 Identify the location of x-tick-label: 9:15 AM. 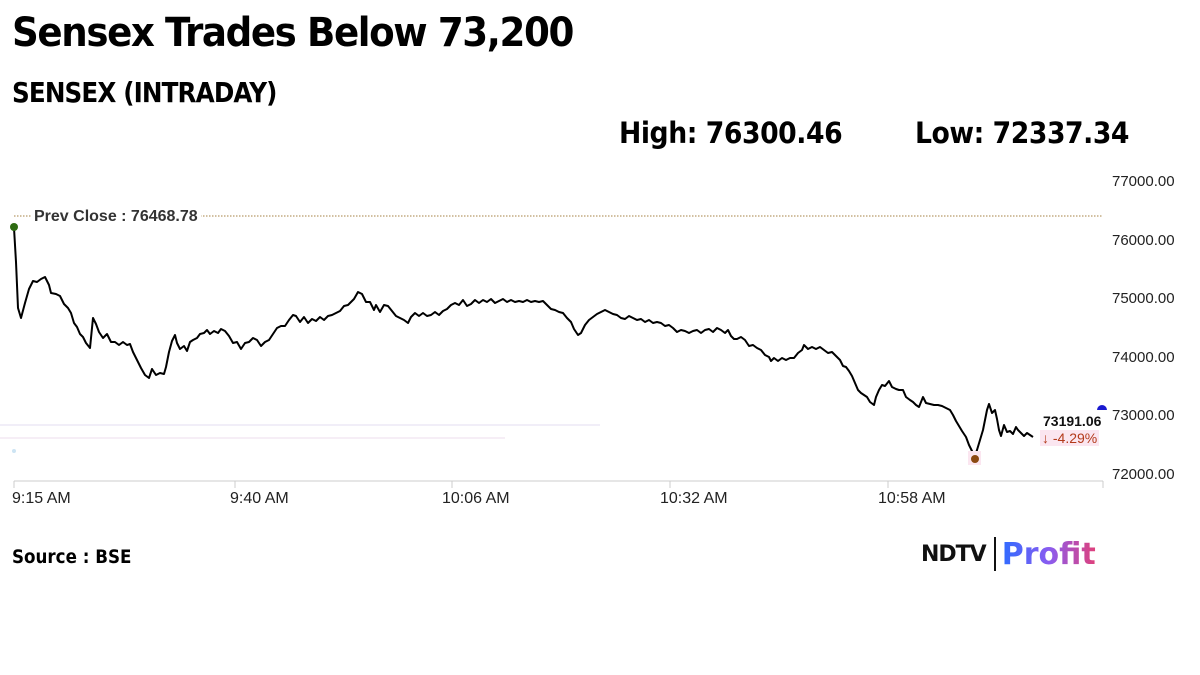
(41, 498).